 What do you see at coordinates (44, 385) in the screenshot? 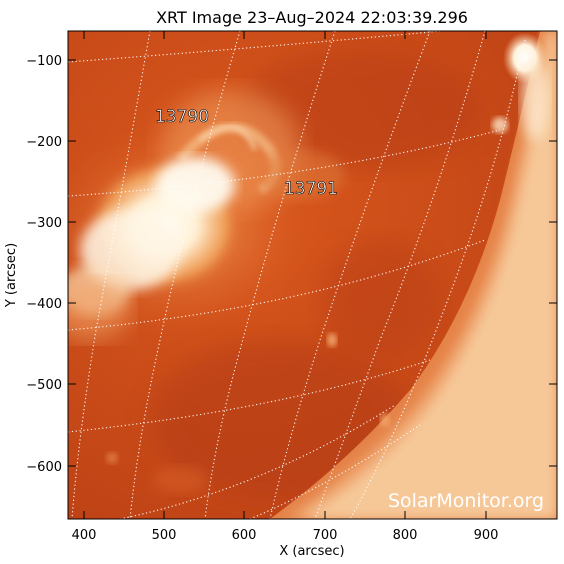
I see `y-tick-label: −500` at bounding box center [44, 385].